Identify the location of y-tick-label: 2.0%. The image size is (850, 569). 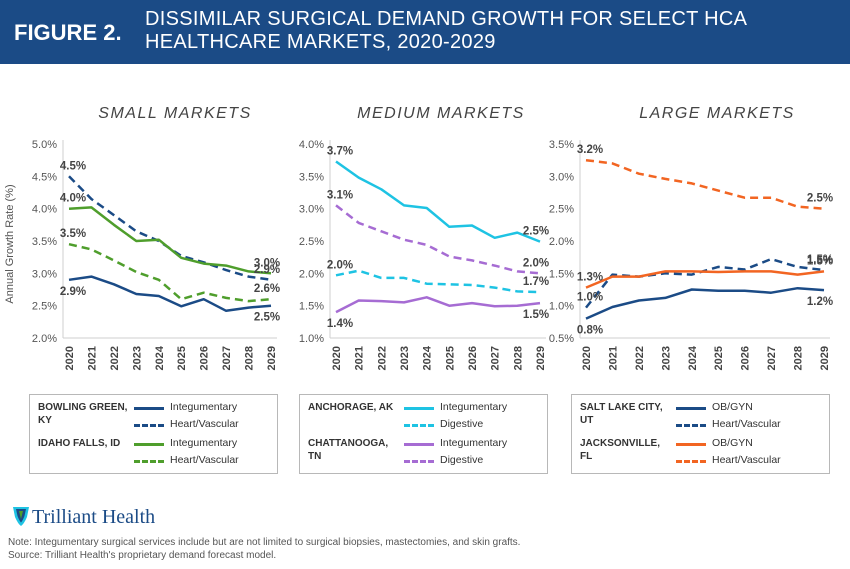
(311, 274).